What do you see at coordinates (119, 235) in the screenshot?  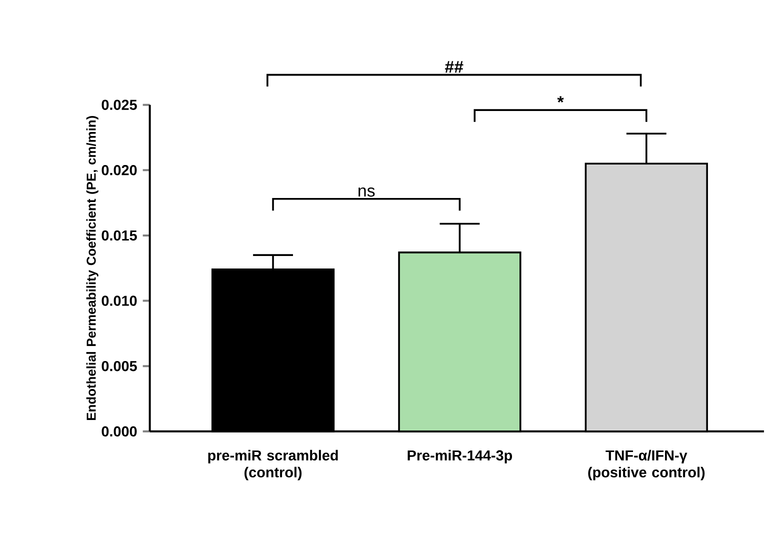 I see `y-tick-label: 0.015` at bounding box center [119, 235].